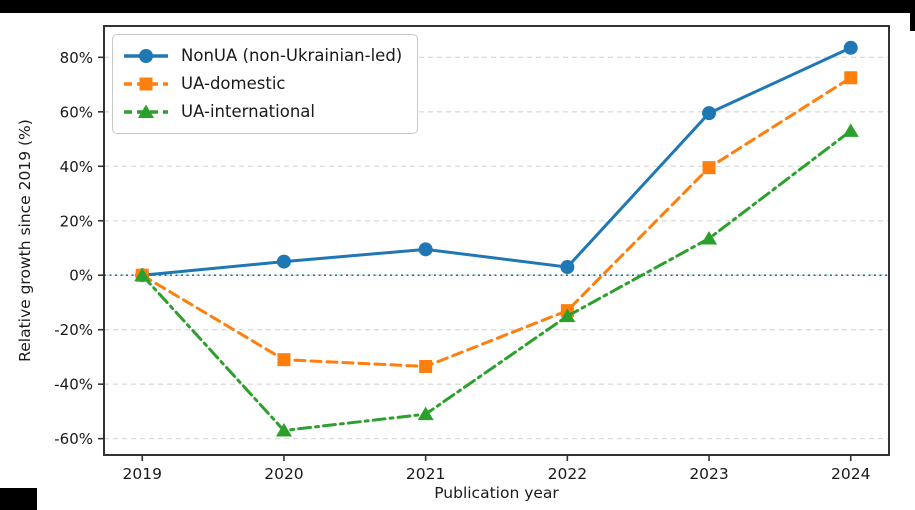 Image resolution: width=915 pixels, height=510 pixels. What do you see at coordinates (708, 474) in the screenshot?
I see `x-tick-label: 2023` at bounding box center [708, 474].